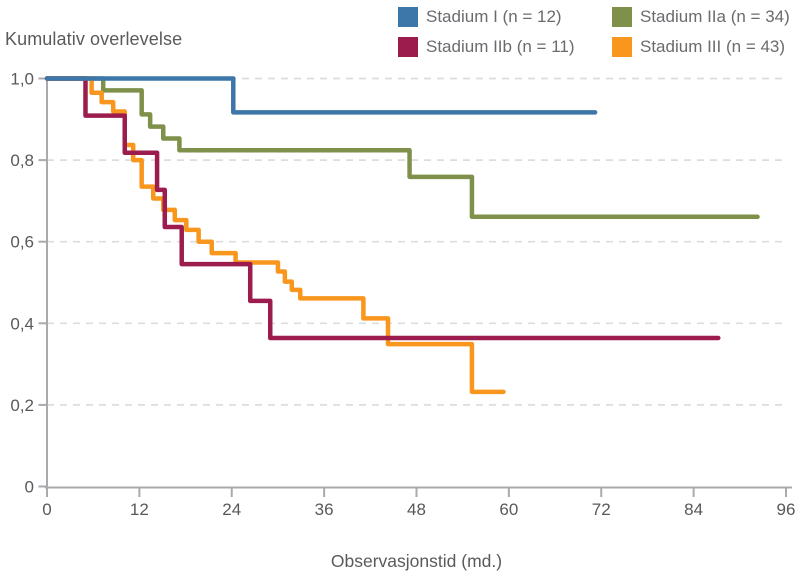 This screenshot has width=800, height=582. What do you see at coordinates (622, 17) in the screenshot?
I see `legend-swatch-stadium-iia` at bounding box center [622, 17].